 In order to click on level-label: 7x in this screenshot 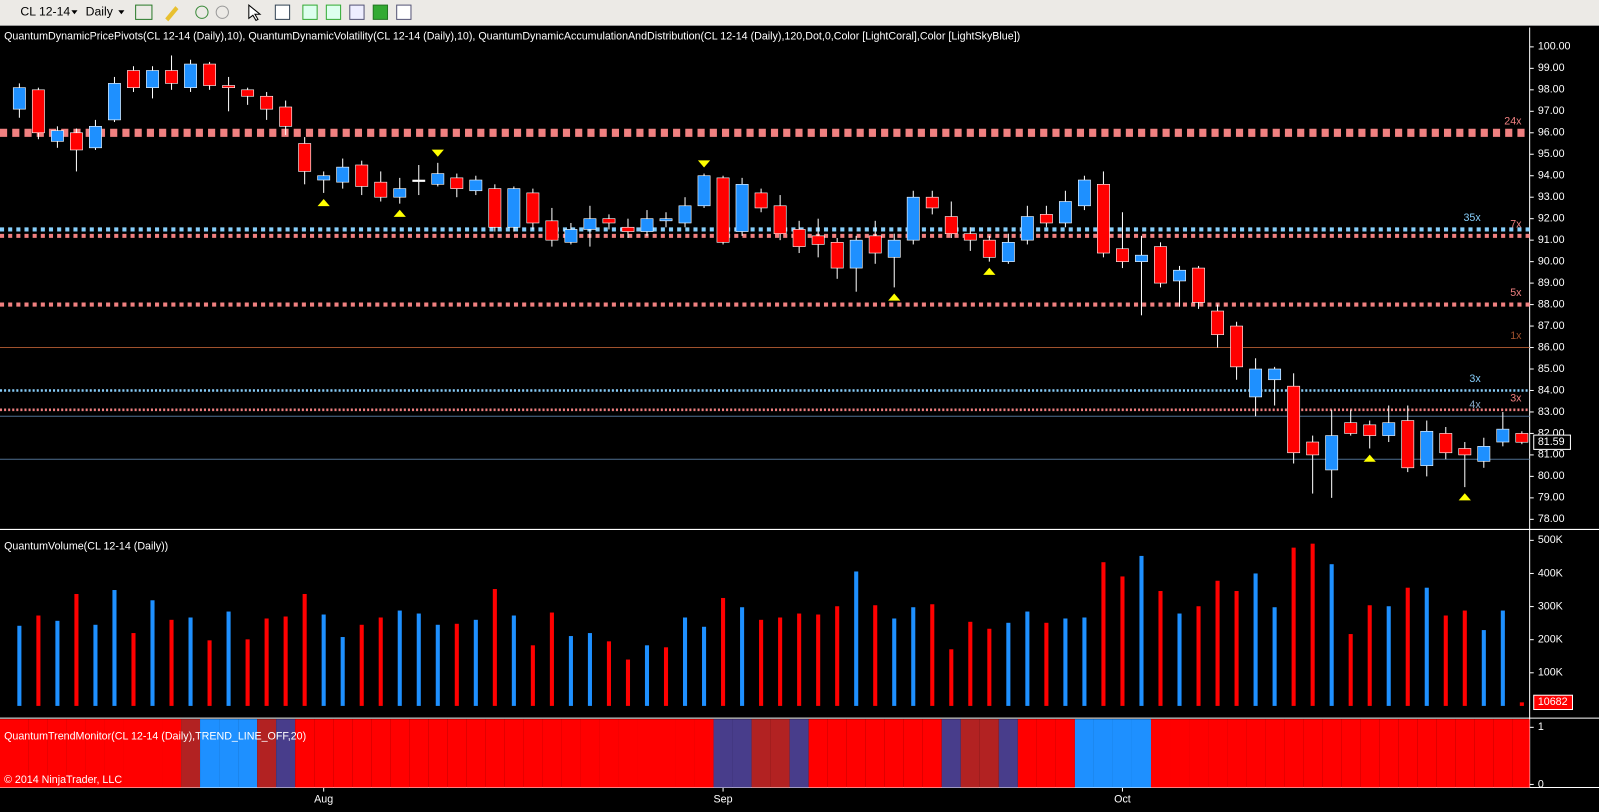, I will do `click(1516, 224)`.